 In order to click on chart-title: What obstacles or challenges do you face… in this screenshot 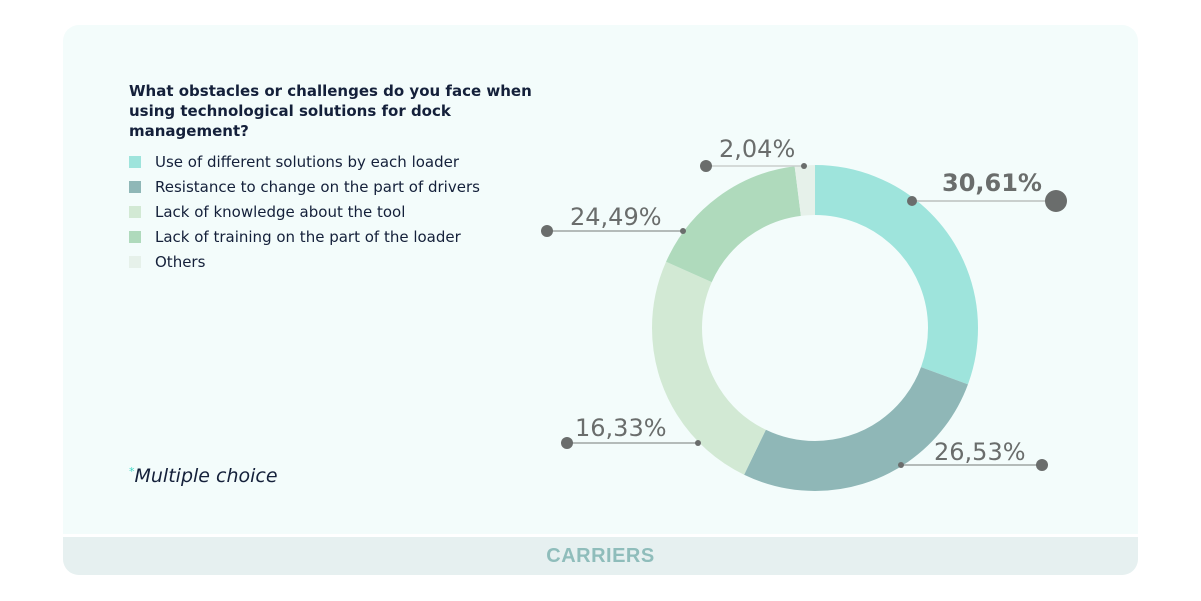, I will do `click(330, 111)`.